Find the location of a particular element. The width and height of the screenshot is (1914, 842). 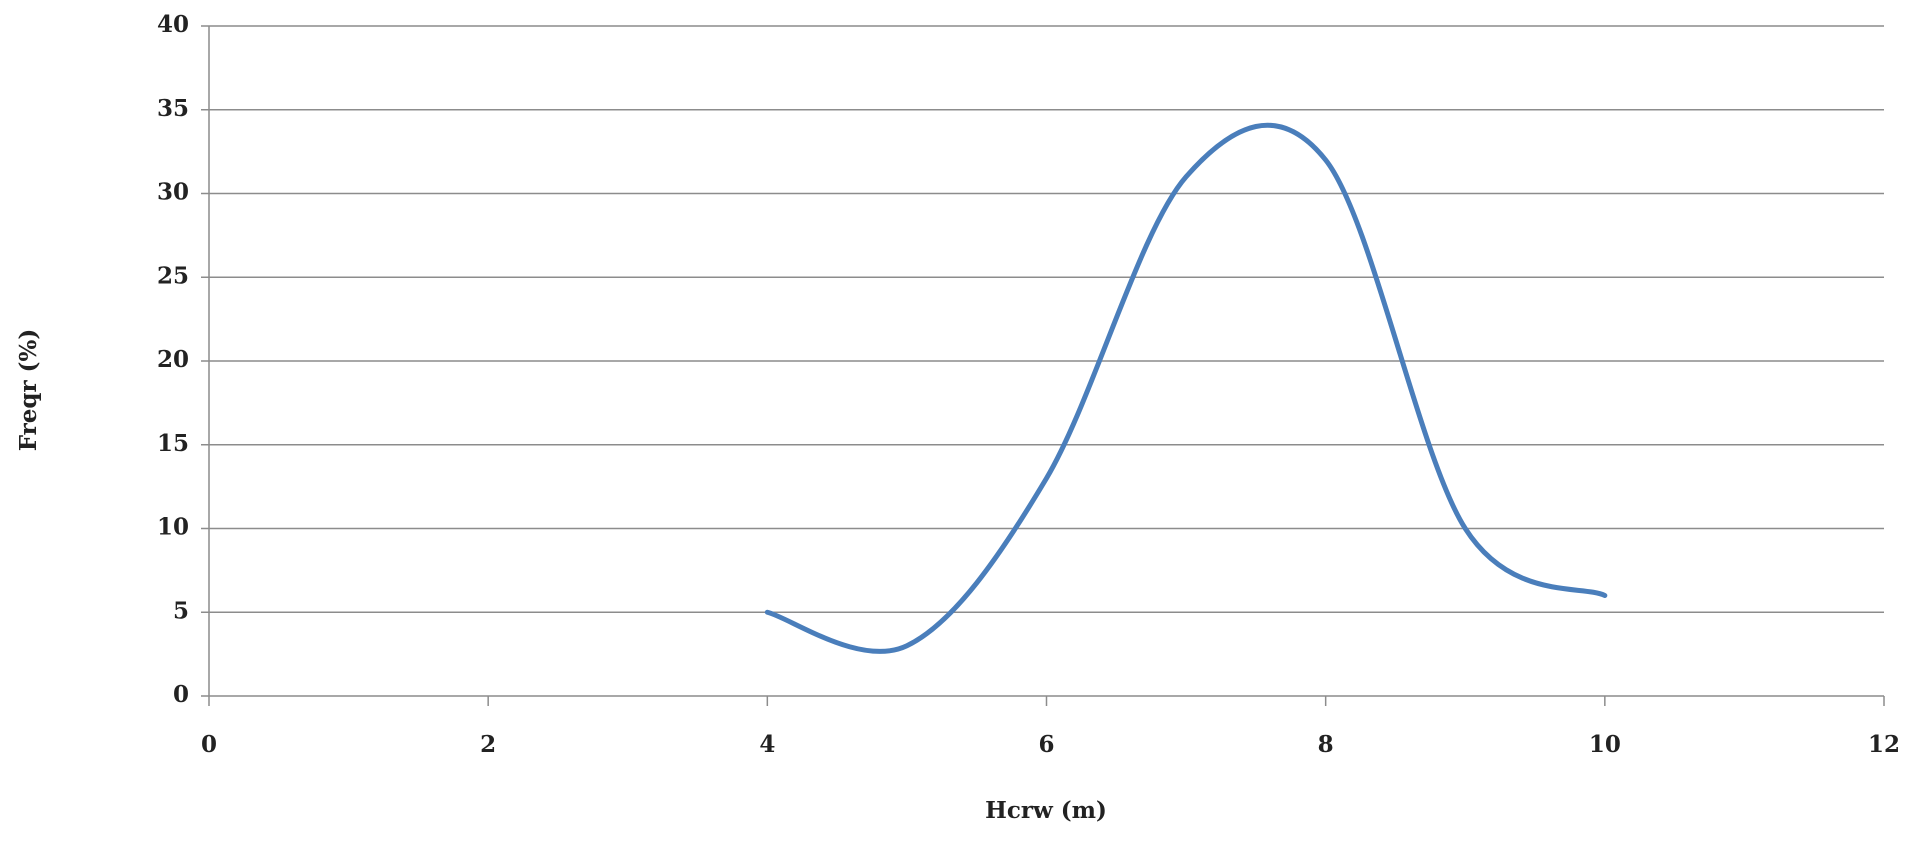

y-tick-label: 25 is located at coordinates (173, 275).